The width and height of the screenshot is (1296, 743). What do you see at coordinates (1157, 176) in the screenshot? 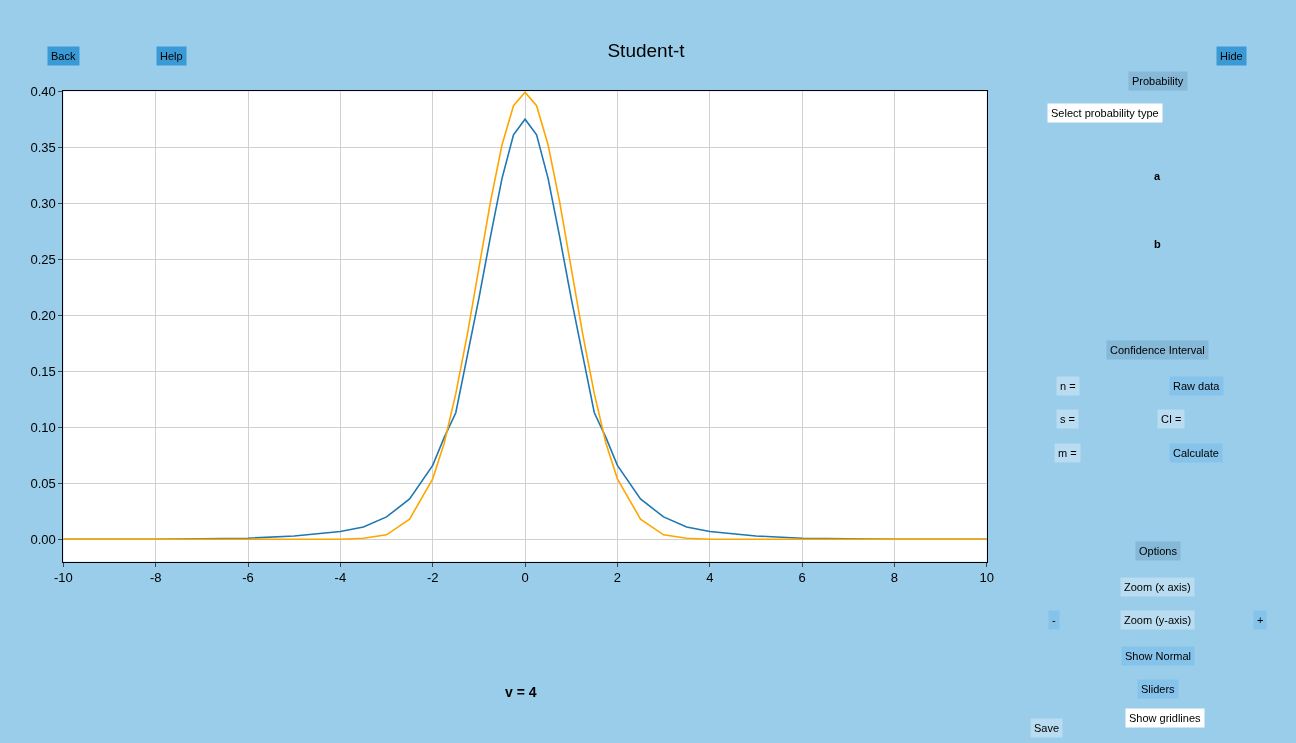
I see `text: a` at bounding box center [1157, 176].